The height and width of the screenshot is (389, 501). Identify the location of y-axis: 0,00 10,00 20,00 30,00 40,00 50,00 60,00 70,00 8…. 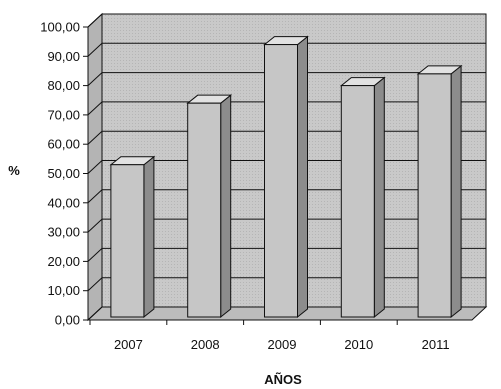
(64, 174).